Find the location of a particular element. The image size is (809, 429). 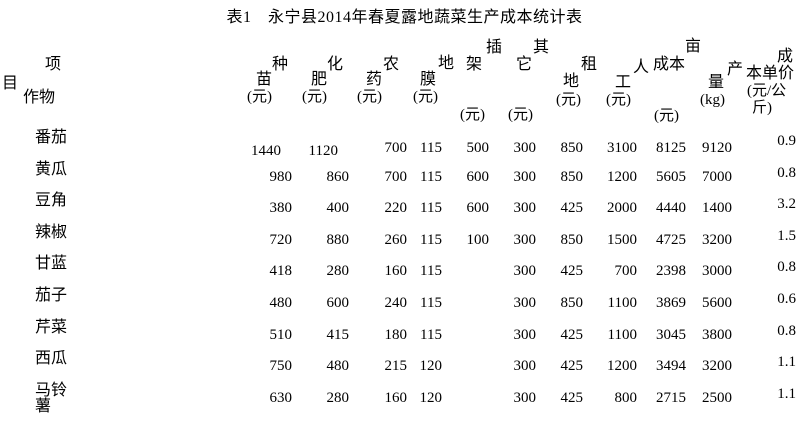

col-header-yield: 量 is located at coordinates (716, 82).